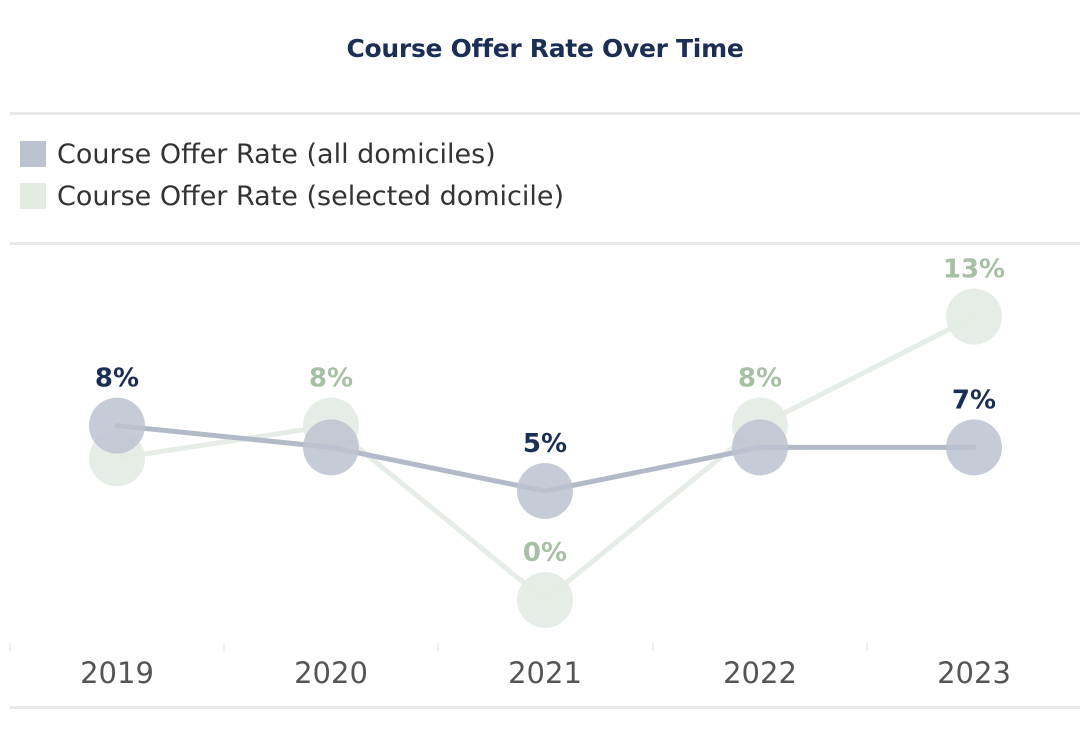  What do you see at coordinates (545, 600) in the screenshot?
I see `data-point-selected-2021` at bounding box center [545, 600].